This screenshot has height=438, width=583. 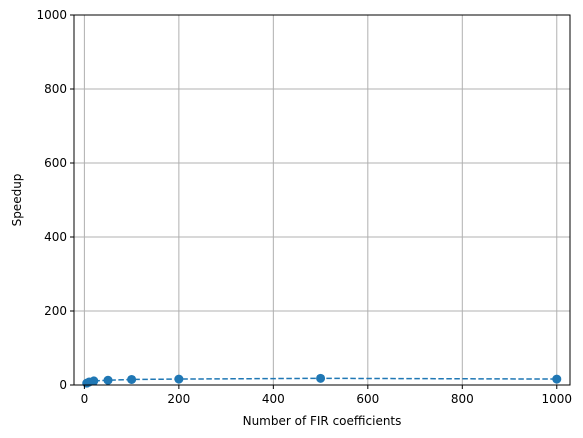 I want to click on y-tick-label: 1000, so click(x=51, y=15).